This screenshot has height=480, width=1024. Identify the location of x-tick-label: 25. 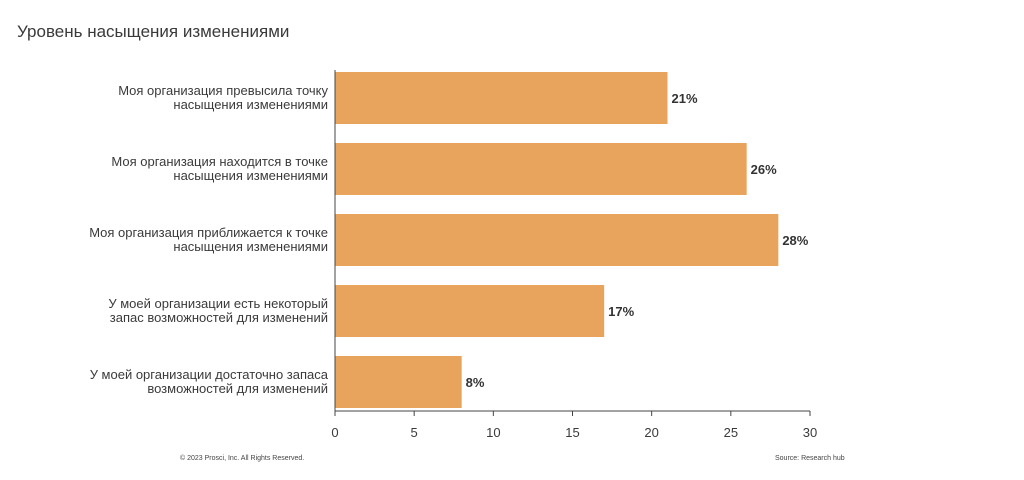
(731, 432).